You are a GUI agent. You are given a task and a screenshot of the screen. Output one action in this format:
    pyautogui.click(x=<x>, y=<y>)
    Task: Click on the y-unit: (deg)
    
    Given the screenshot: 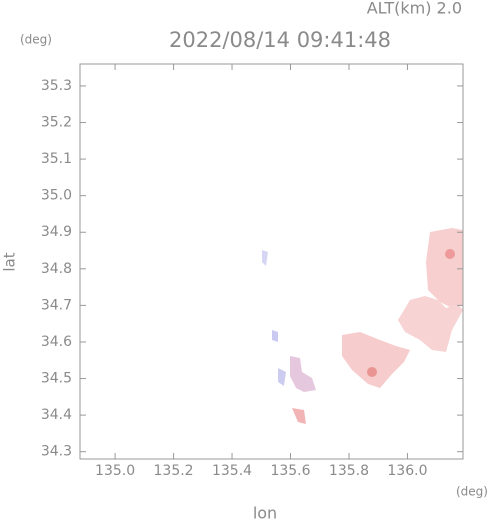 What is the action you would take?
    pyautogui.click(x=36, y=40)
    